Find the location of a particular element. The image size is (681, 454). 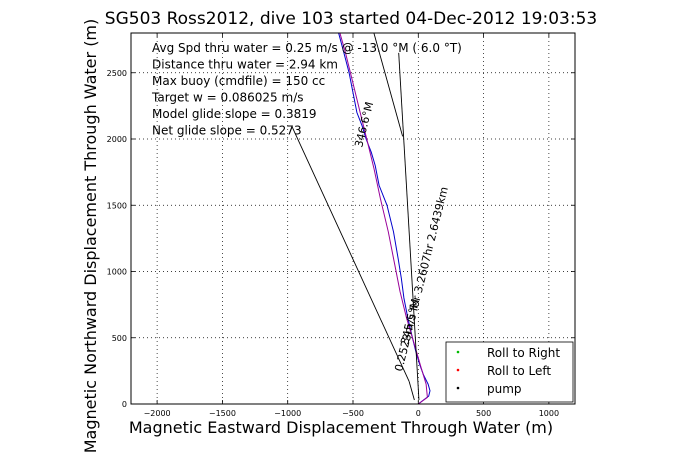

y-tick-label: 1500 is located at coordinates (117, 205).